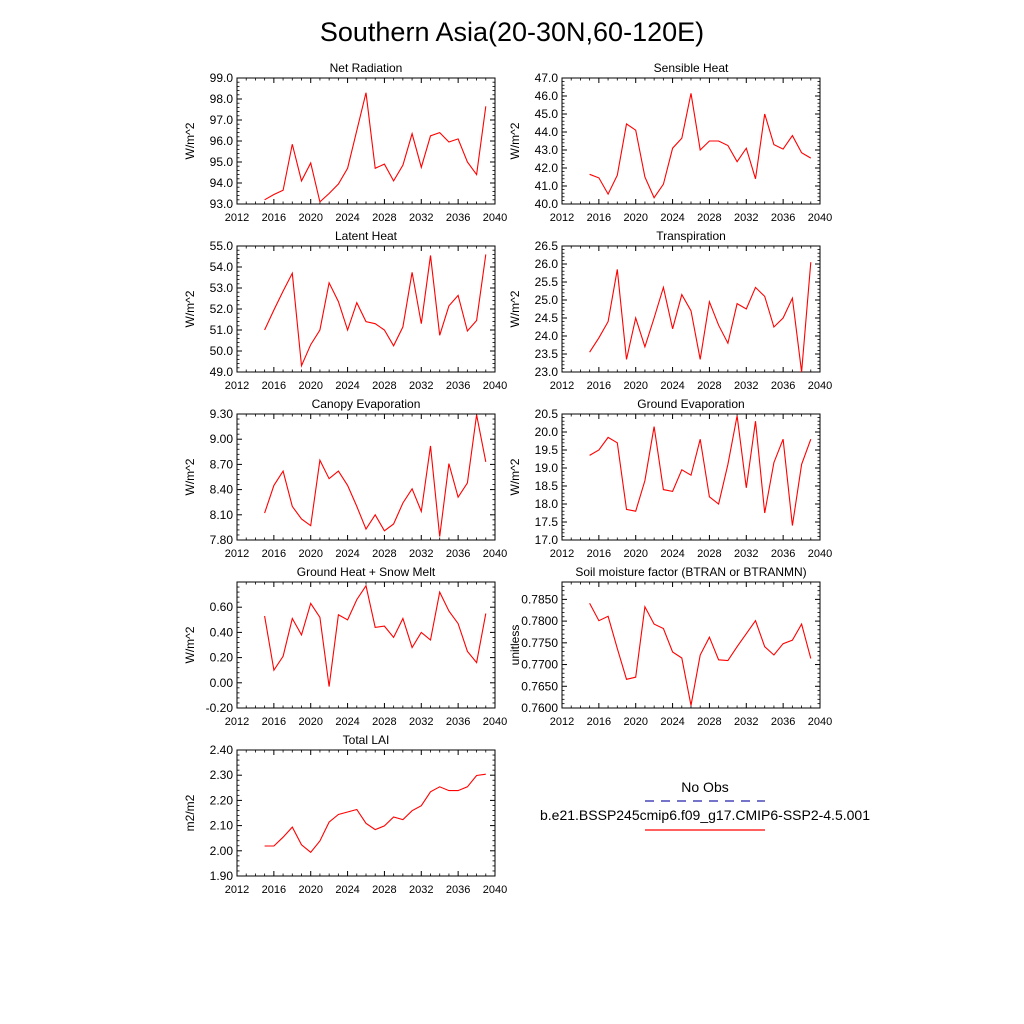 Image resolution: width=1024 pixels, height=1024 pixels. I want to click on y-tick-label: 17.5, so click(547, 522).